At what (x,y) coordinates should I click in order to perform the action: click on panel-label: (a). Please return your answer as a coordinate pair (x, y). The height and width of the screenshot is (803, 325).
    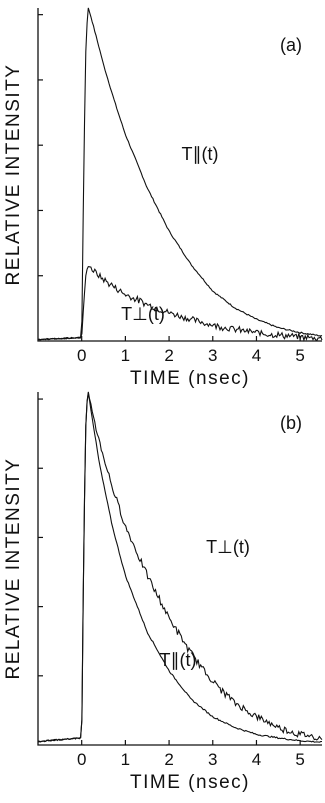
    Looking at the image, I should click on (291, 45).